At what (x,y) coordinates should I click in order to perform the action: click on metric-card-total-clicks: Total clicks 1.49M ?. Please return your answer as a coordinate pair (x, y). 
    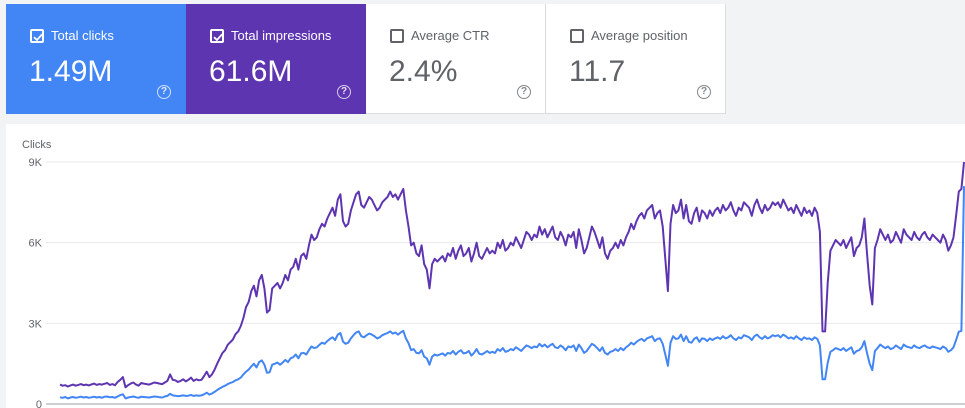
    Looking at the image, I should click on (96, 59).